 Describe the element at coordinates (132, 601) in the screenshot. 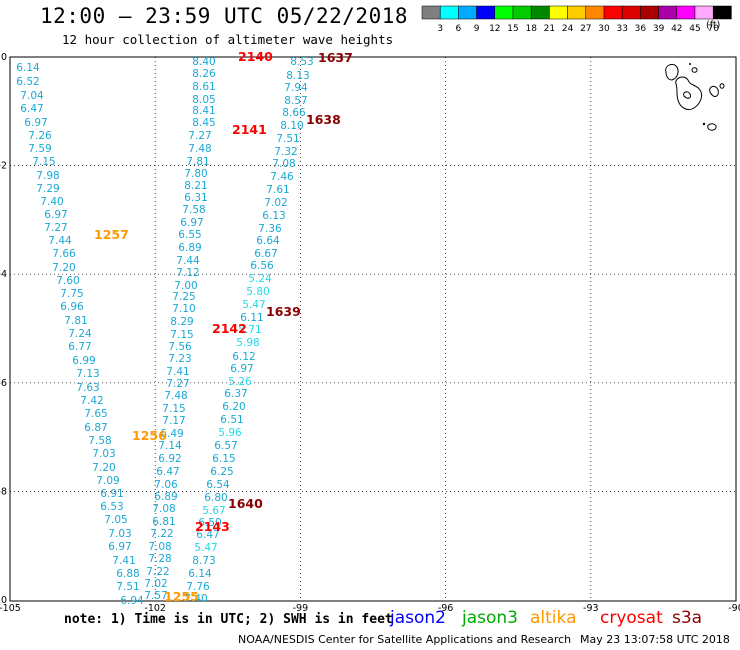

I see `swh-value: 6.94` at that location.